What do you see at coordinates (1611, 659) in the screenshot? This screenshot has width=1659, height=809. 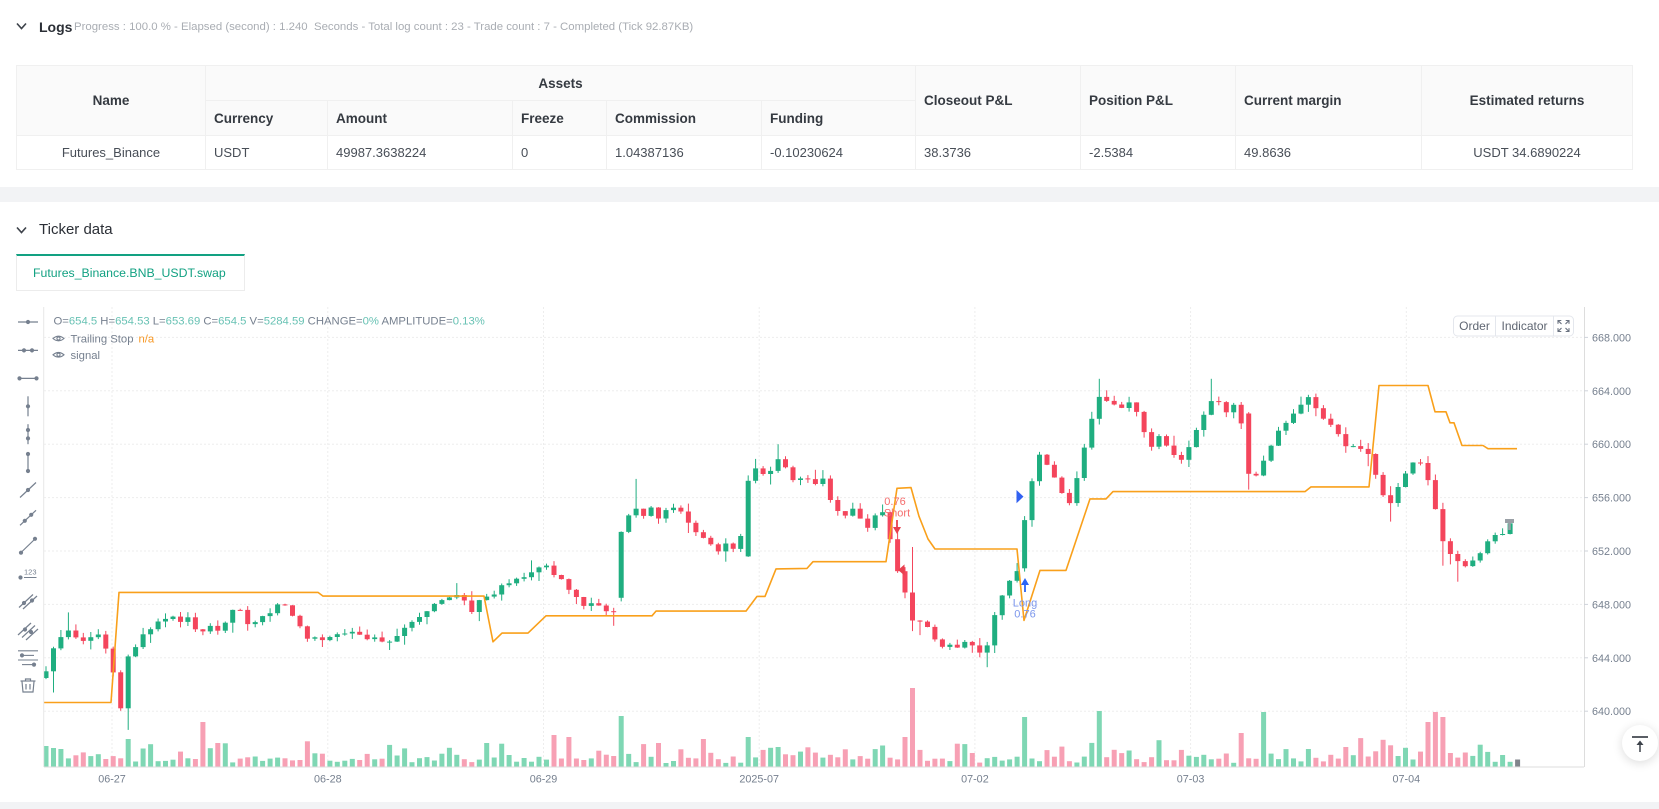 I see `svg-text: 644.000` at bounding box center [1611, 659].